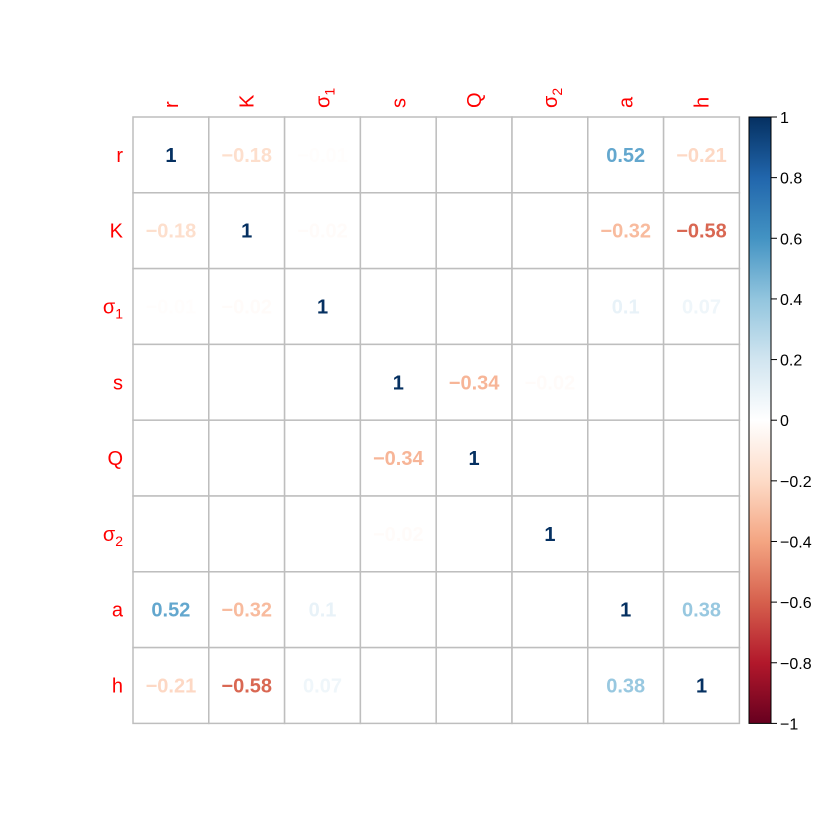  I want to click on column-label: r, so click(172, 104).